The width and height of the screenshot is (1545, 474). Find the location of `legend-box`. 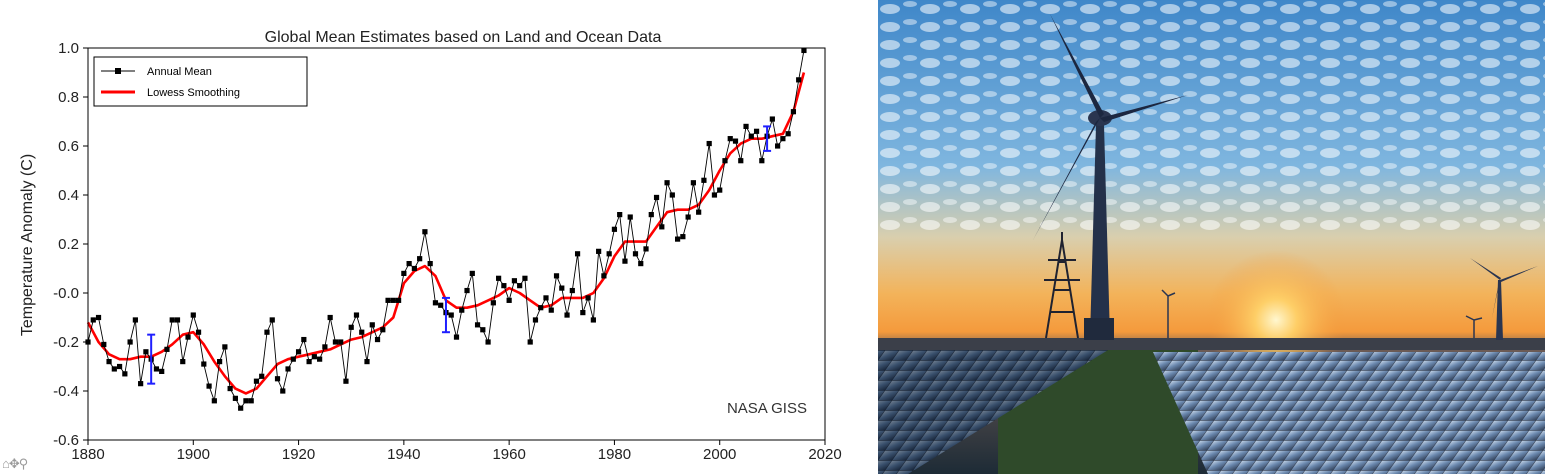

legend-box is located at coordinates (200, 81).